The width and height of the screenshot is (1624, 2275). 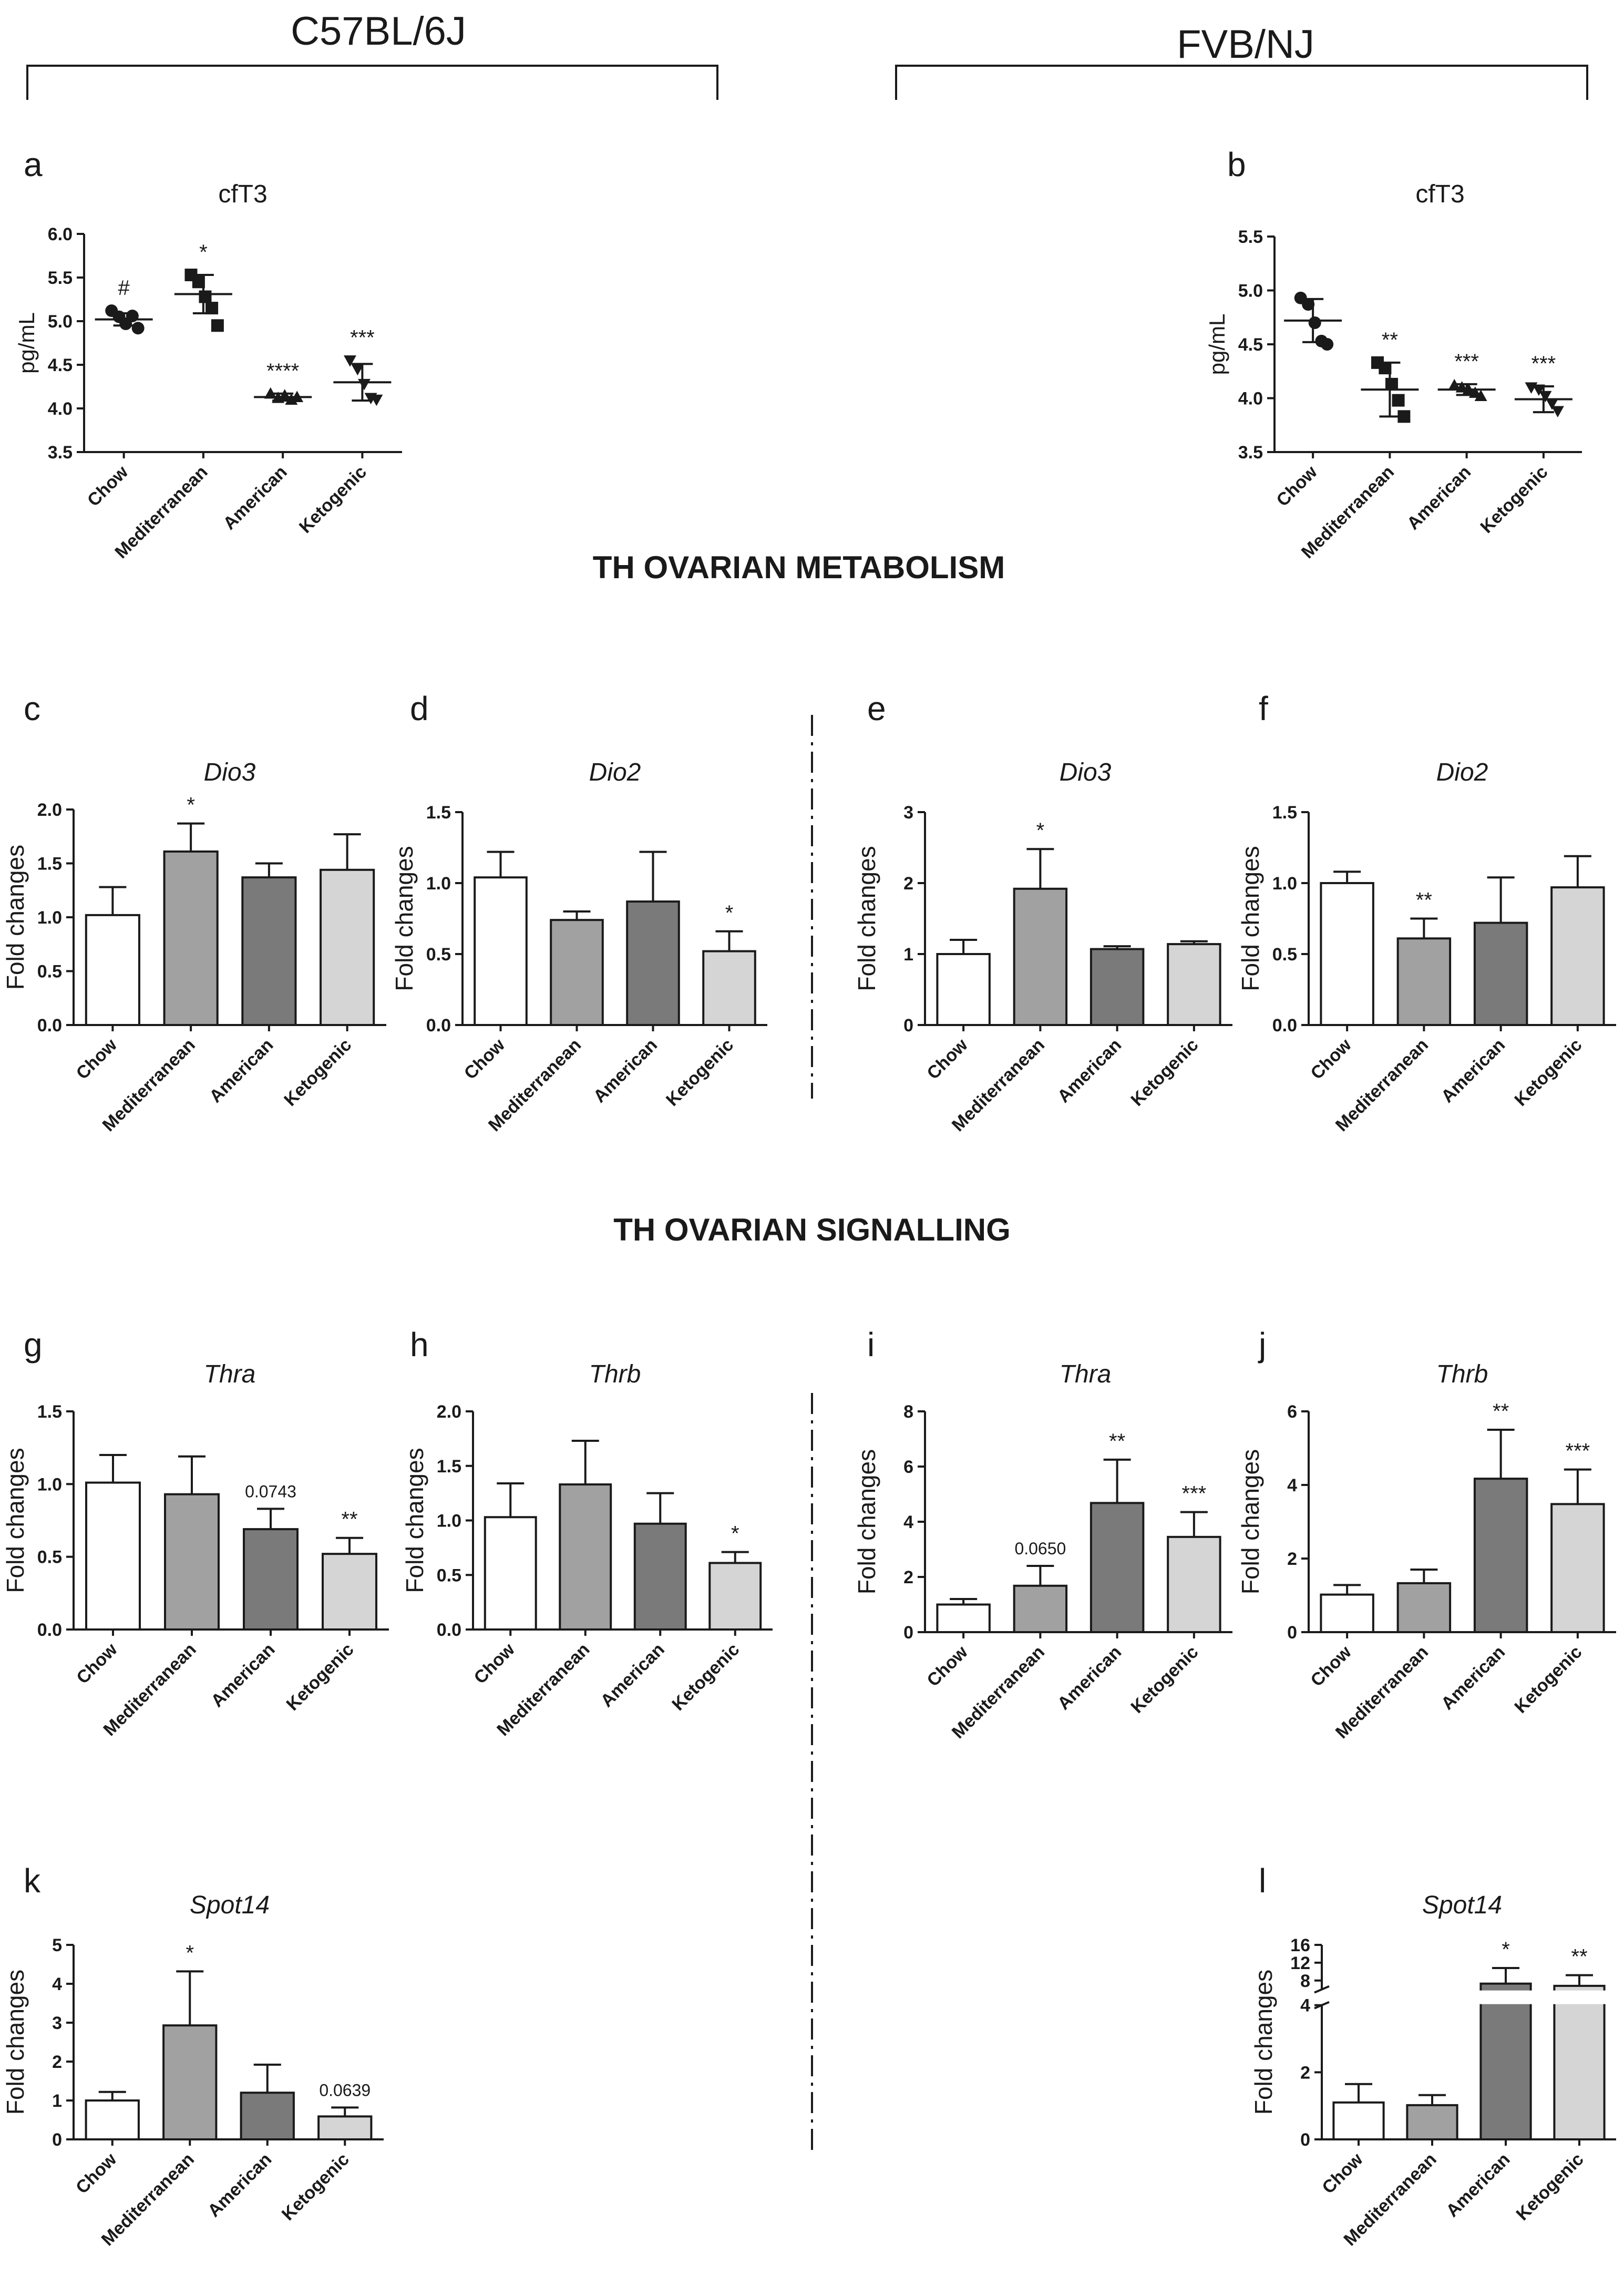 What do you see at coordinates (1250, 237) in the screenshot?
I see `y-tick-label: 5.5` at bounding box center [1250, 237].